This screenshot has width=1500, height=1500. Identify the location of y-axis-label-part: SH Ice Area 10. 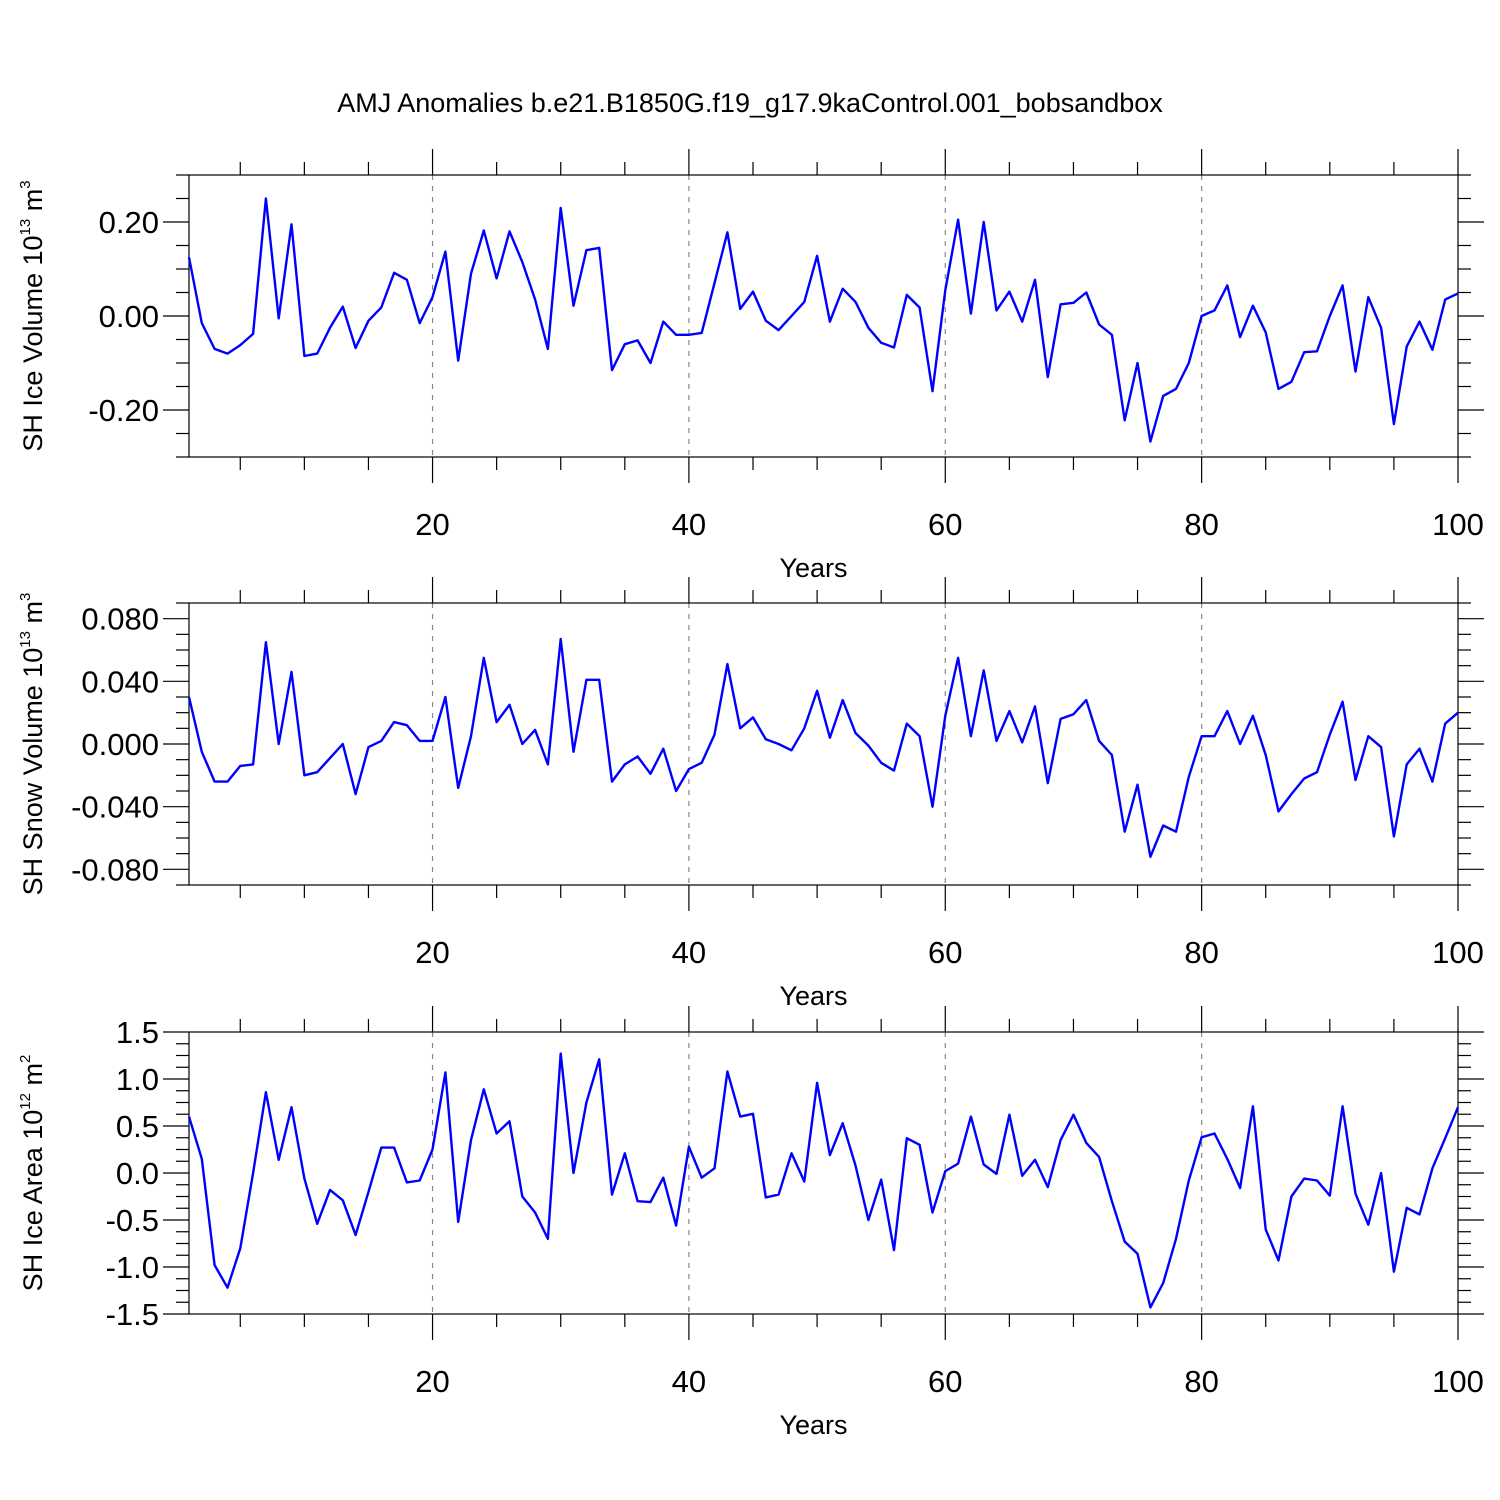
(33, 1201).